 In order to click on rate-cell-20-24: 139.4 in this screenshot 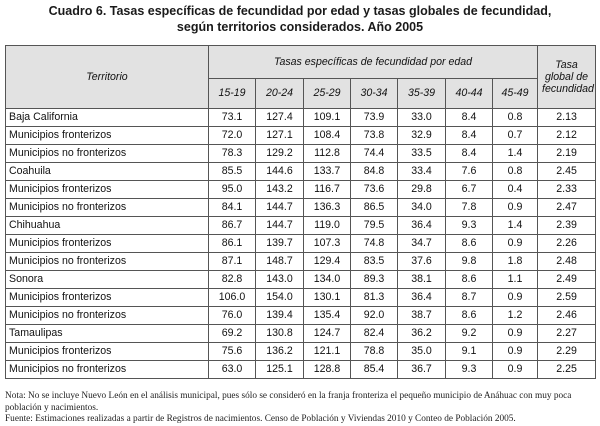, I will do `click(279, 315)`.